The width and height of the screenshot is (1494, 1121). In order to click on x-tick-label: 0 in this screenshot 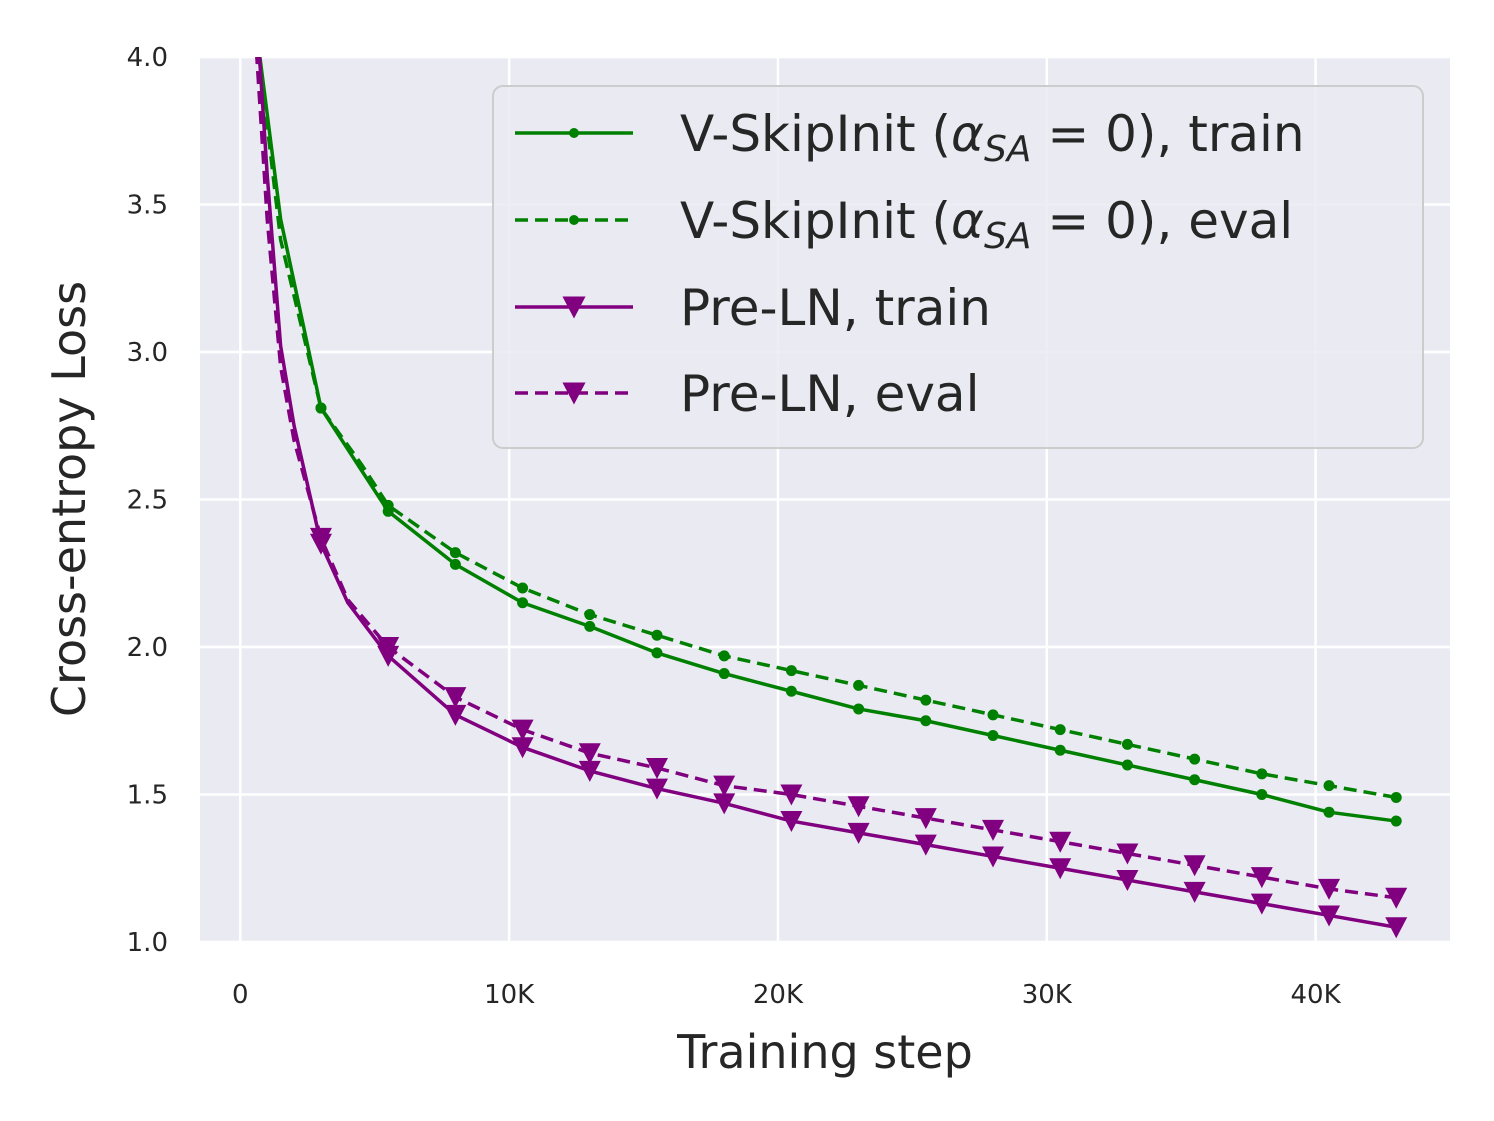, I will do `click(240, 995)`.